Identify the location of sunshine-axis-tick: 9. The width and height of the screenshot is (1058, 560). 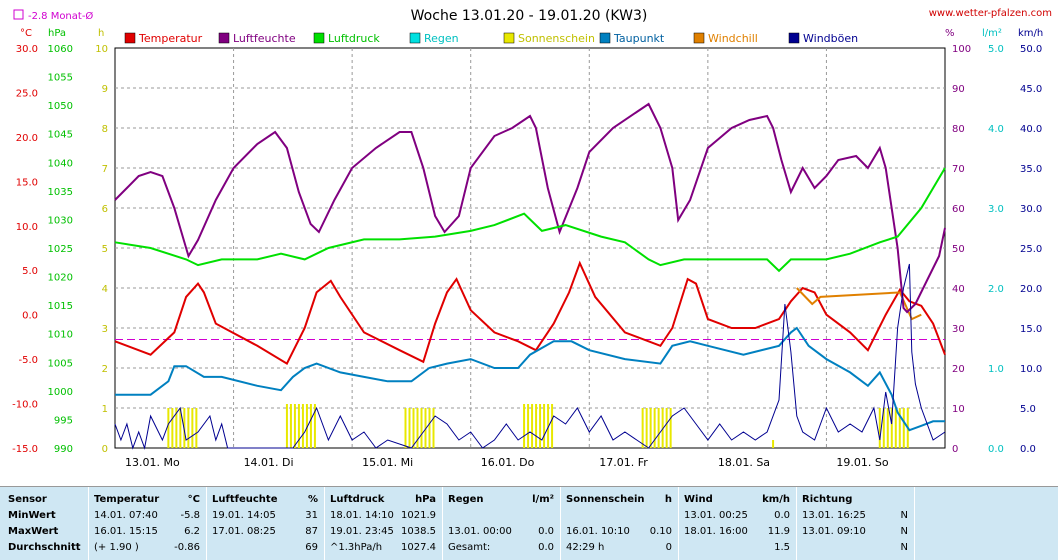
(105, 89).